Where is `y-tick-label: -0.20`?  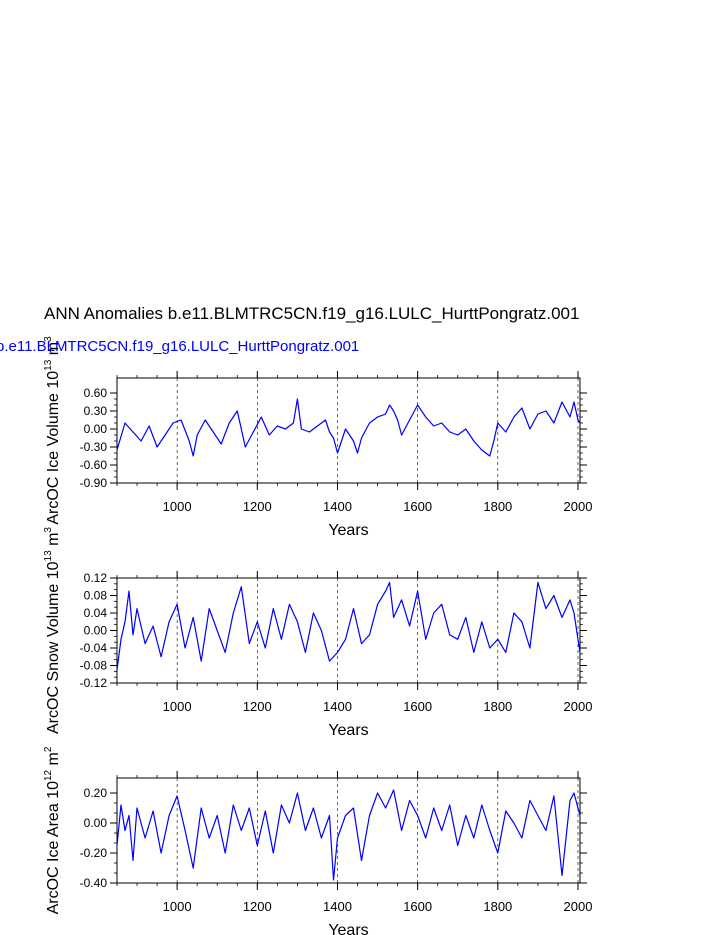 y-tick-label: -0.20 is located at coordinates (94, 853).